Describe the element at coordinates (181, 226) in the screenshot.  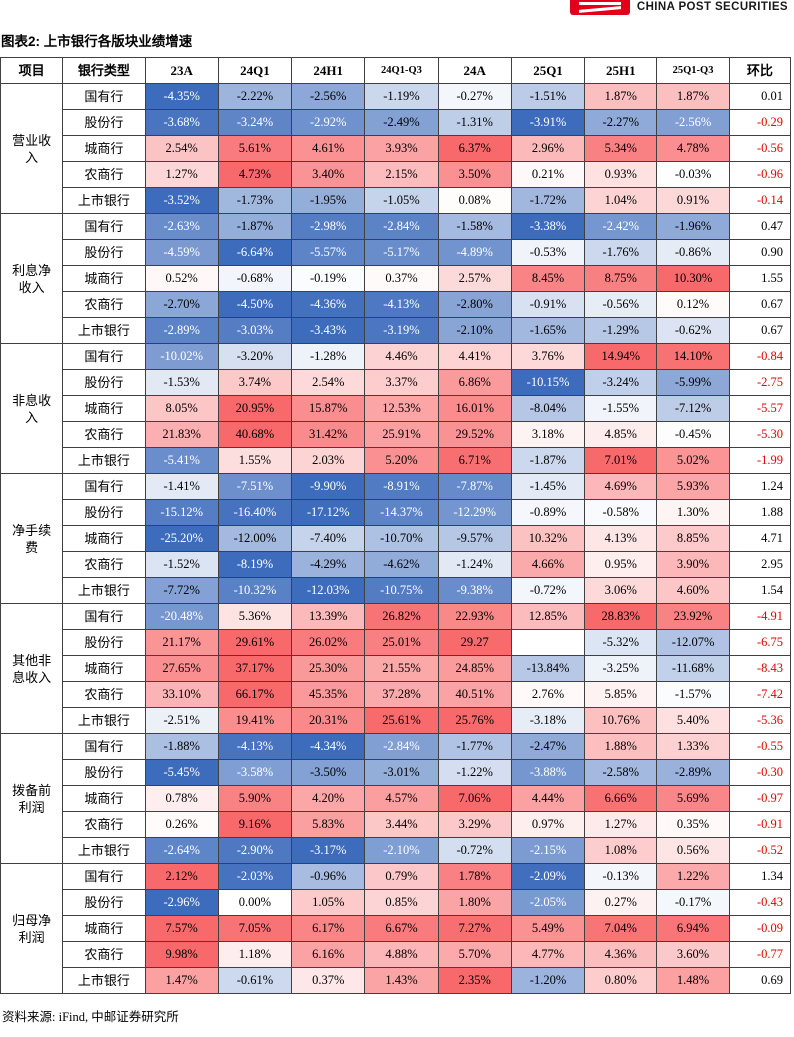
I see `value-cell: -2.63%` at that location.